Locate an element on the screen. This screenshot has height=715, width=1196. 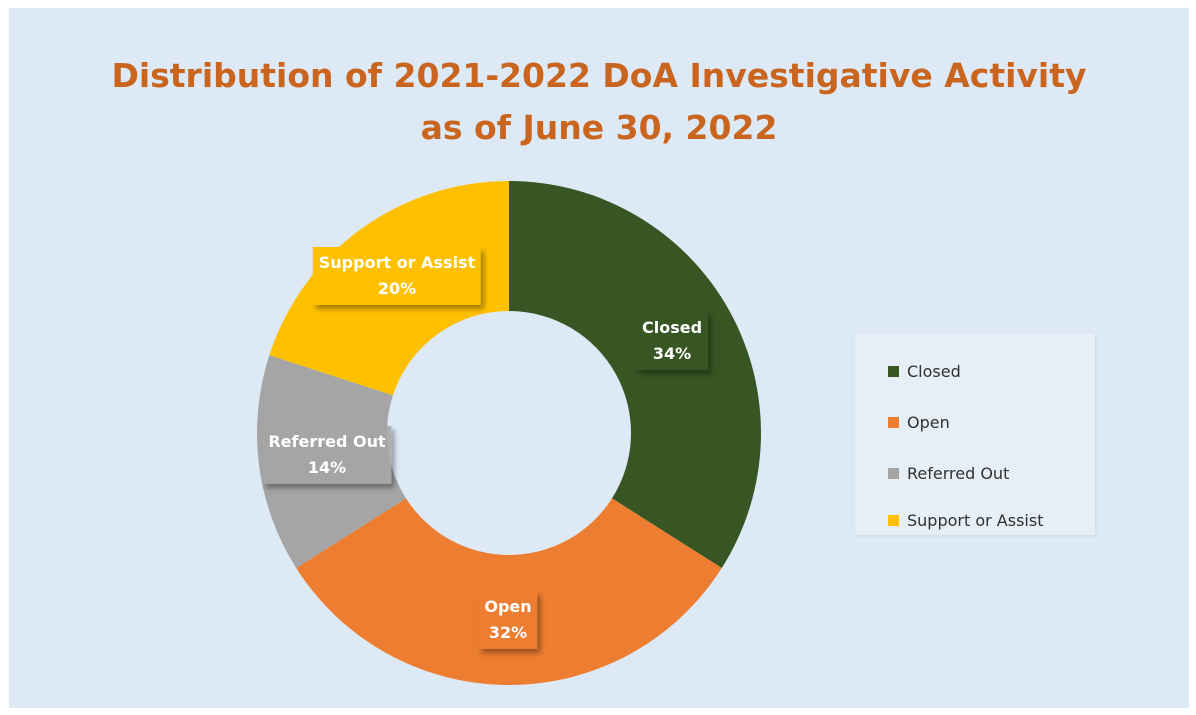
data-label-category: Referred Out is located at coordinates (327, 441).